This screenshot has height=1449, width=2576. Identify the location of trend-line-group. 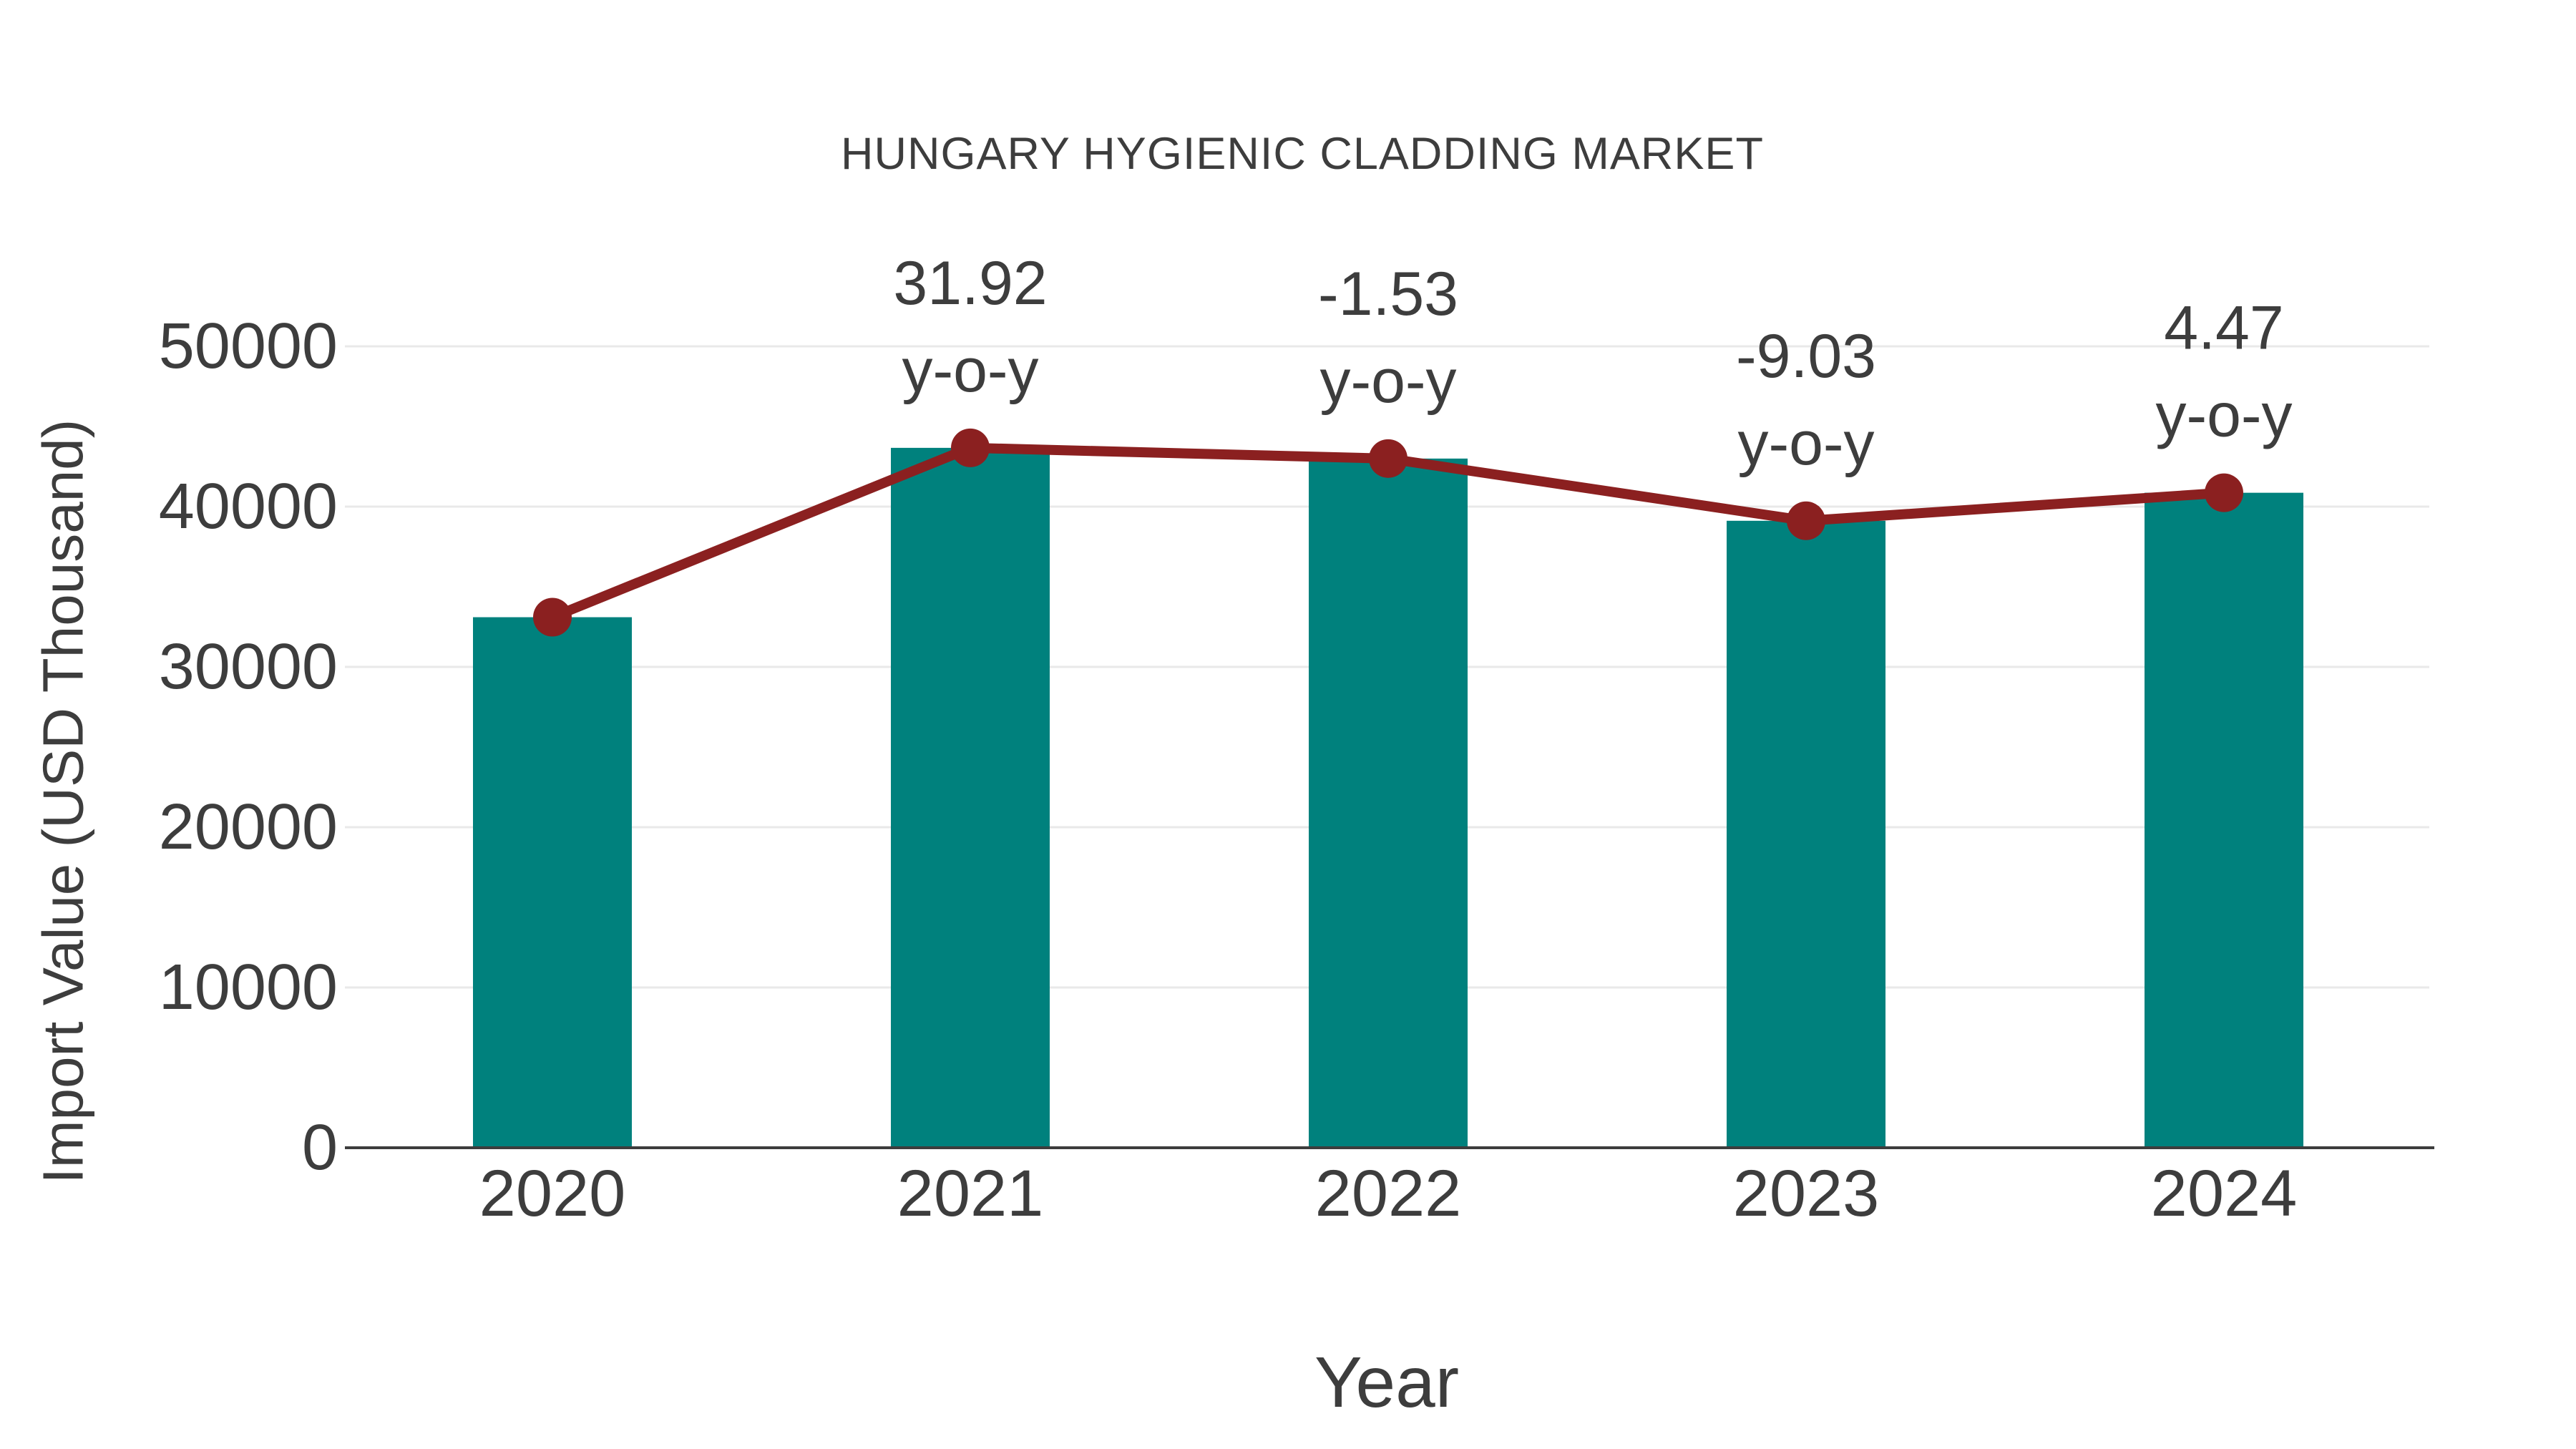
(1388, 532).